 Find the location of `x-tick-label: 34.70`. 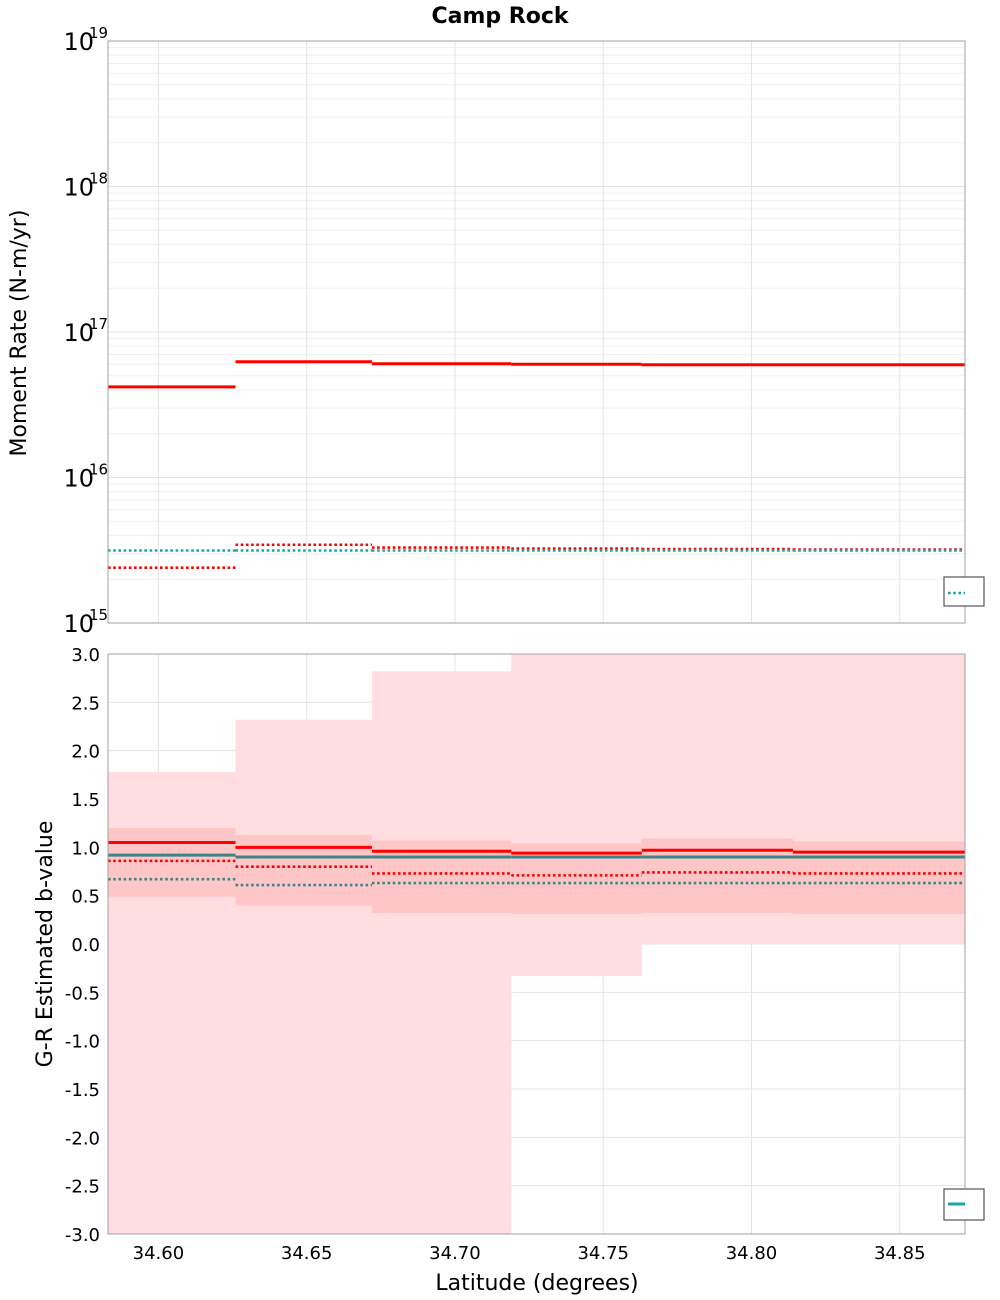

x-tick-label: 34.70 is located at coordinates (455, 1253).